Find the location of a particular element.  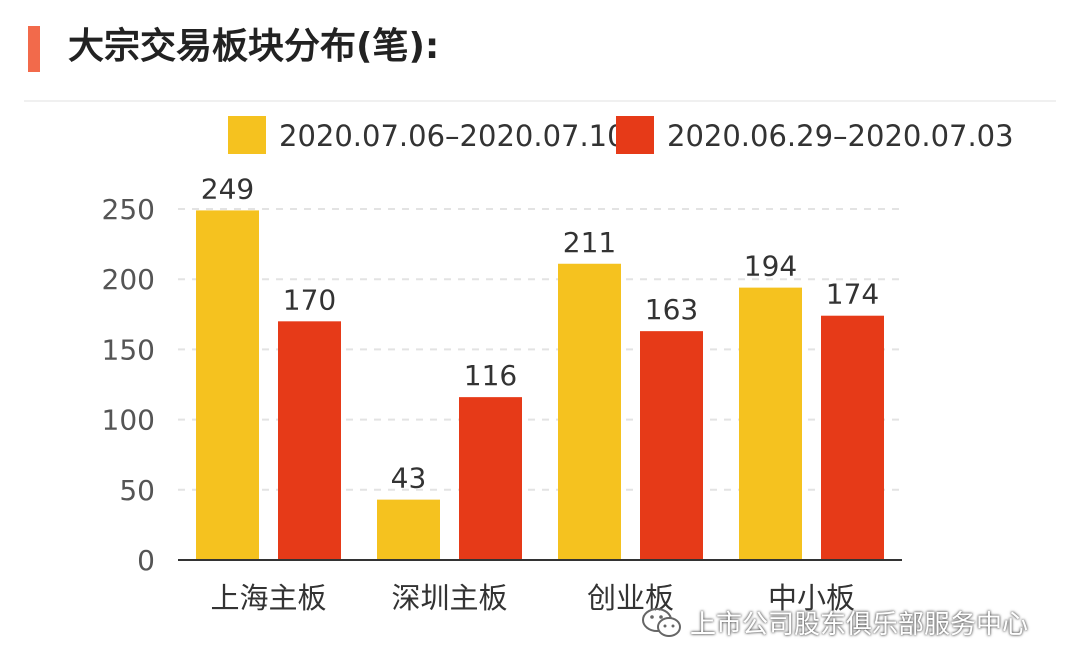

title-divider is located at coordinates (540, 101).